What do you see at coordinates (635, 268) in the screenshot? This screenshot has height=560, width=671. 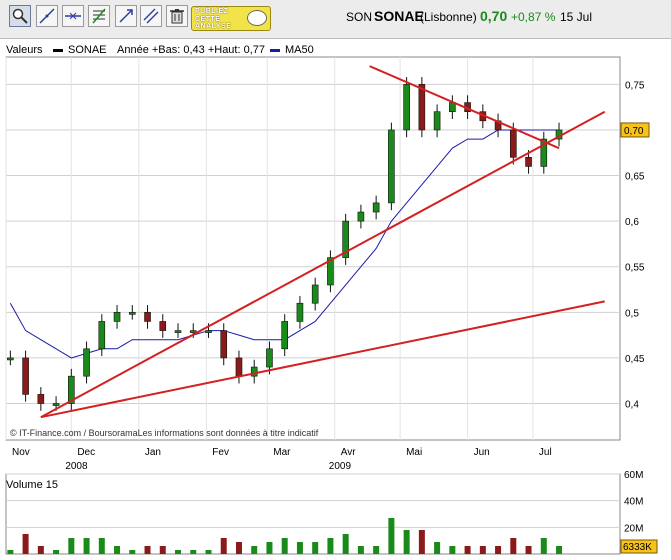 I see `y-tick-label: 0,55` at bounding box center [635, 268].